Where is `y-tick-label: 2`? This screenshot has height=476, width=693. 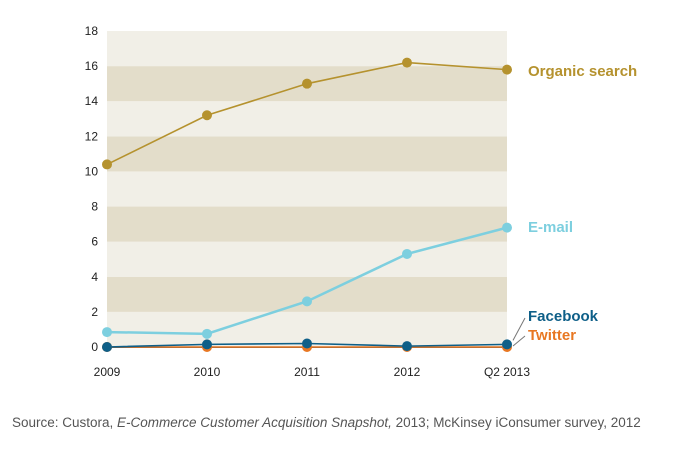 y-tick-label: 2 is located at coordinates (94, 312).